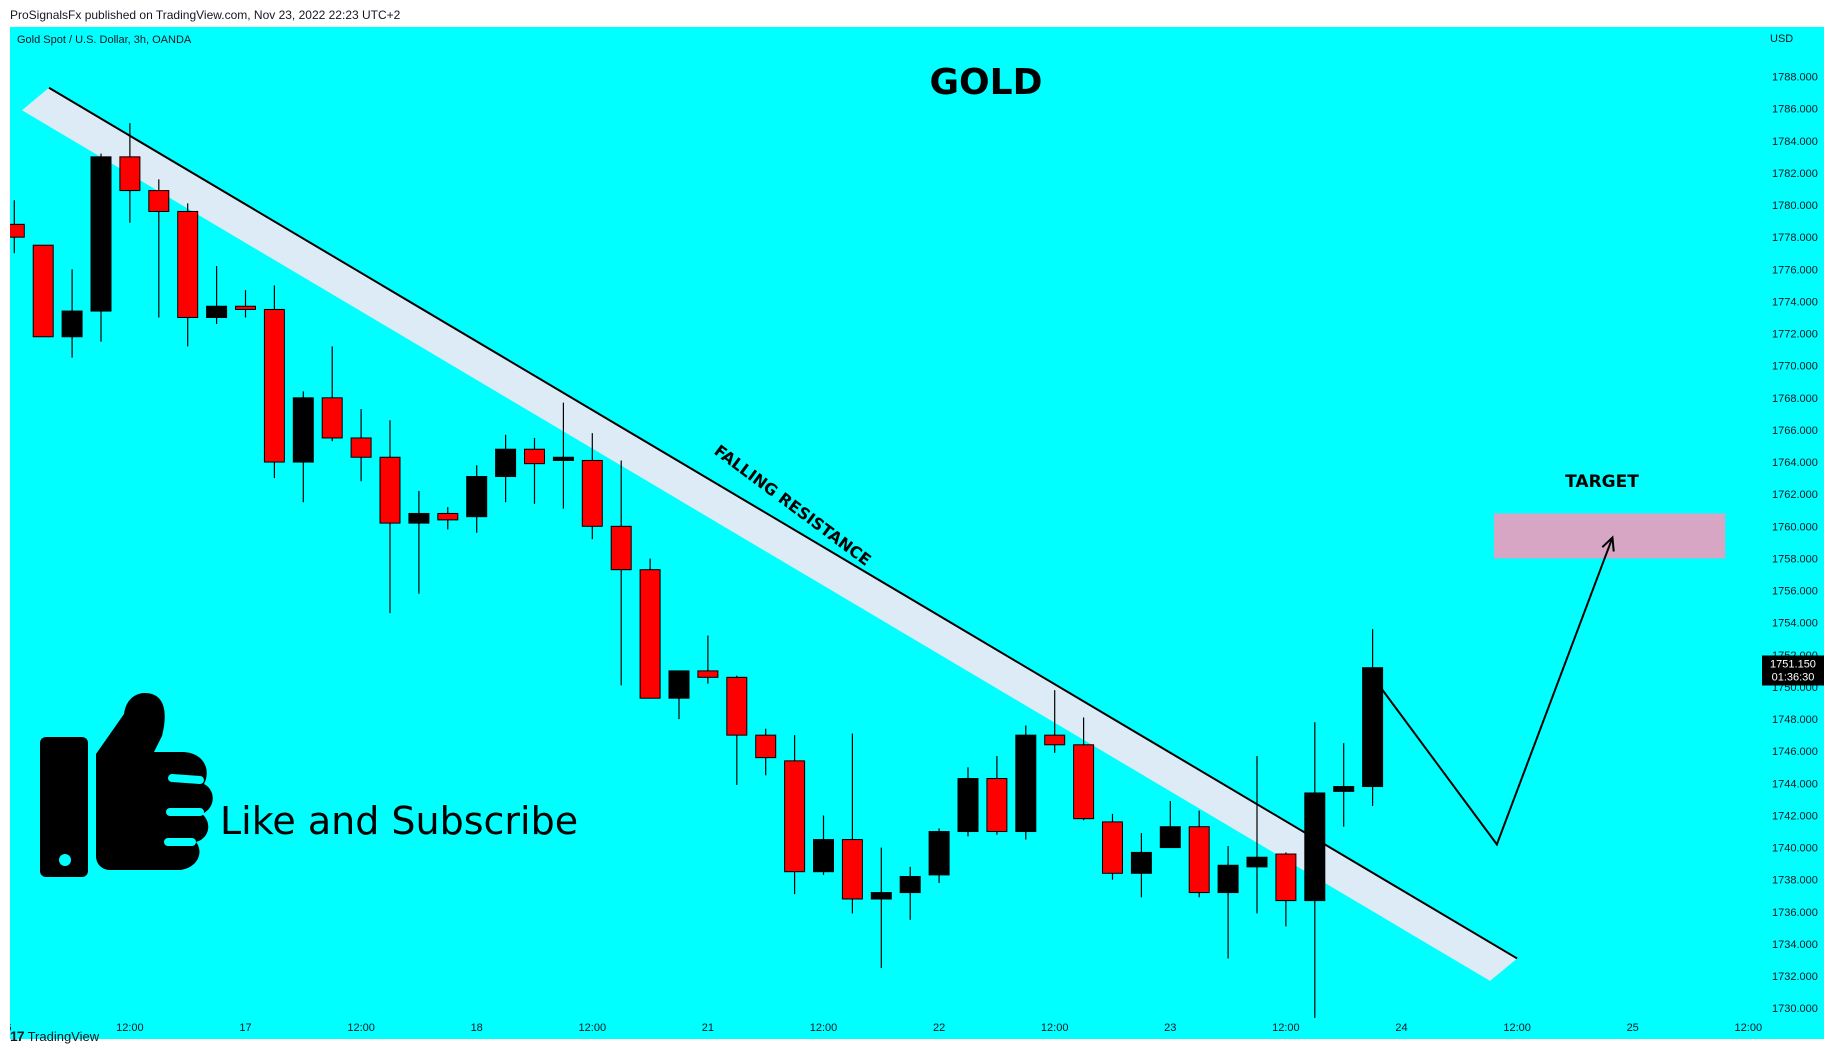  I want to click on x-tick-label: 21, so click(708, 1028).